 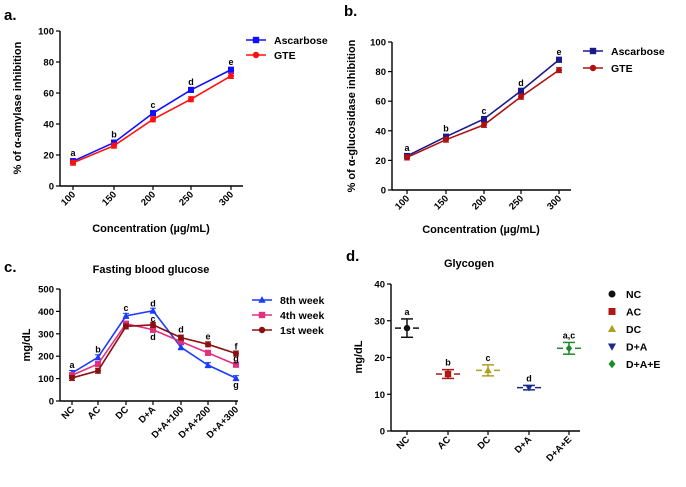 I want to click on x-tick-label: DC, so click(x=123, y=413).